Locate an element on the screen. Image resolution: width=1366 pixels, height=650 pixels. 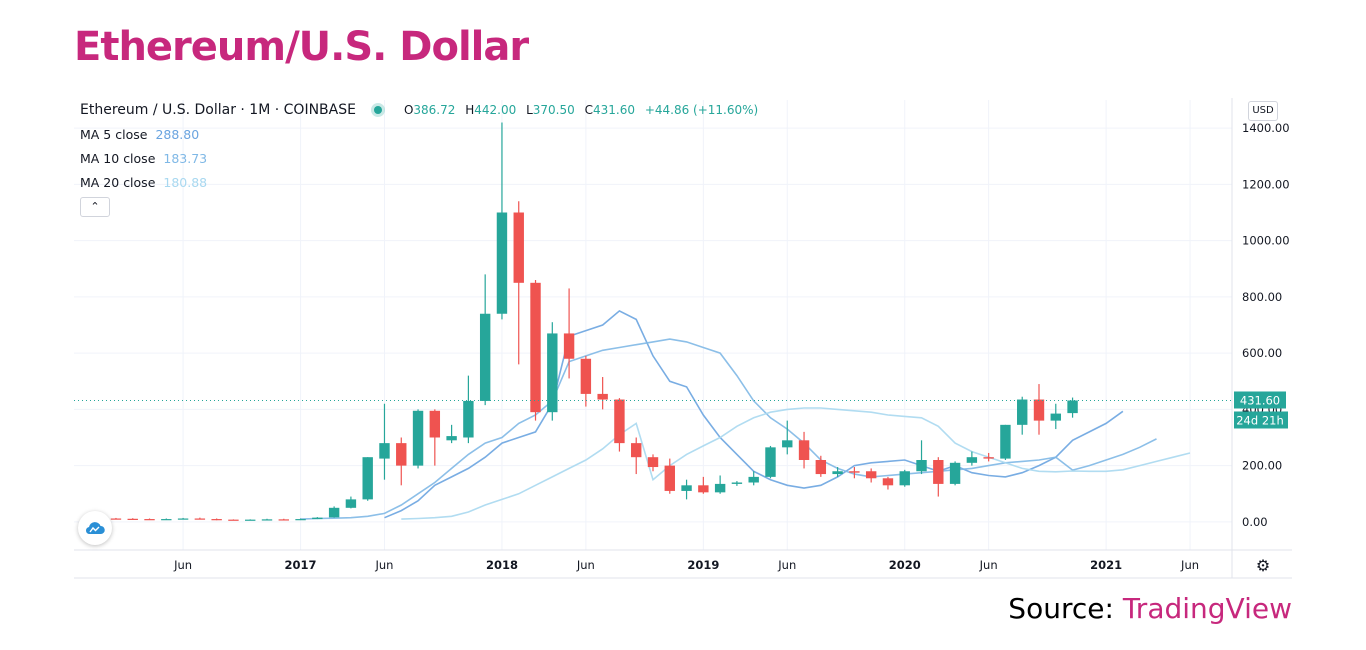
symbol-title: Ethereum / U.S. Dollar · 1M · COINBASE is located at coordinates (218, 110).